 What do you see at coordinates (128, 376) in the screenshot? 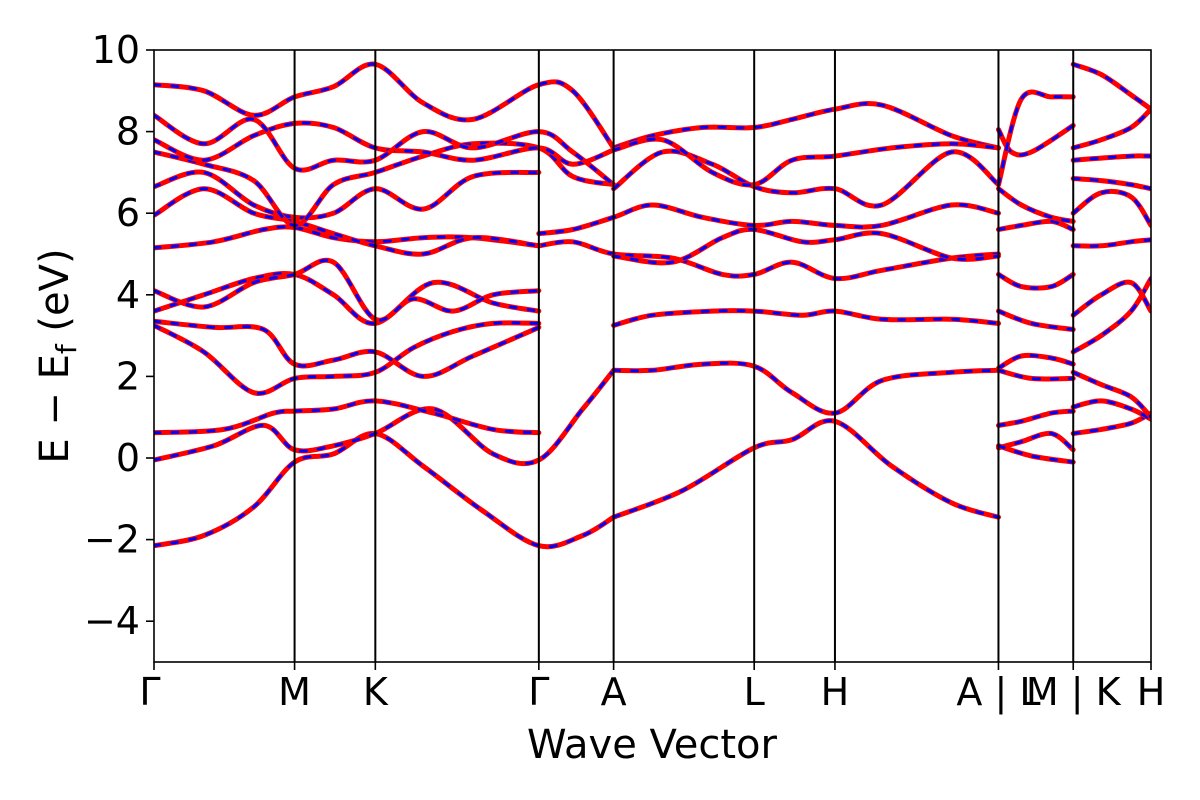
I see `y-tick-label: 2` at bounding box center [128, 376].